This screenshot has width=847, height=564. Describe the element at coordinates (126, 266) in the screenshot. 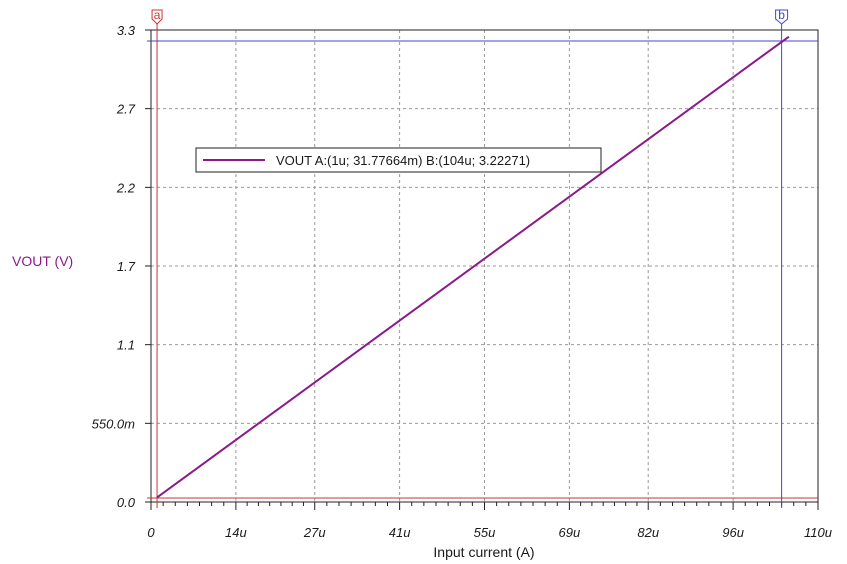

I see `y-tick-label: 1.7` at that location.